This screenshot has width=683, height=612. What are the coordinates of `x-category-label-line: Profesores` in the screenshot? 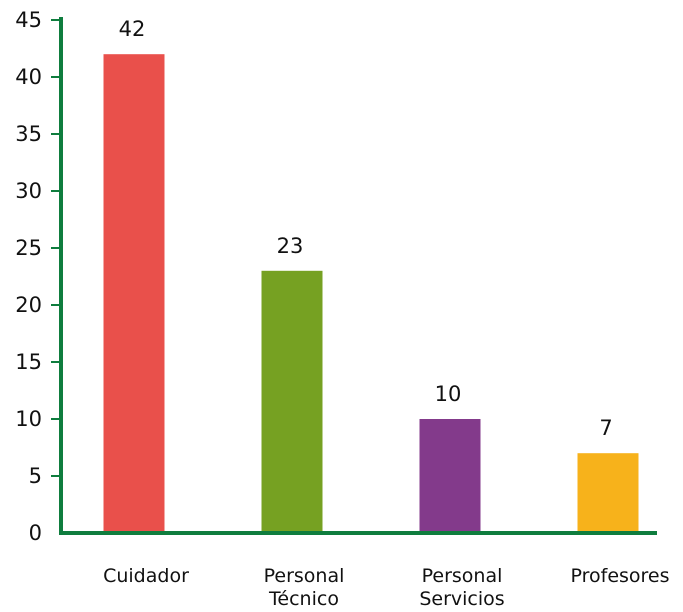 It's located at (619, 576).